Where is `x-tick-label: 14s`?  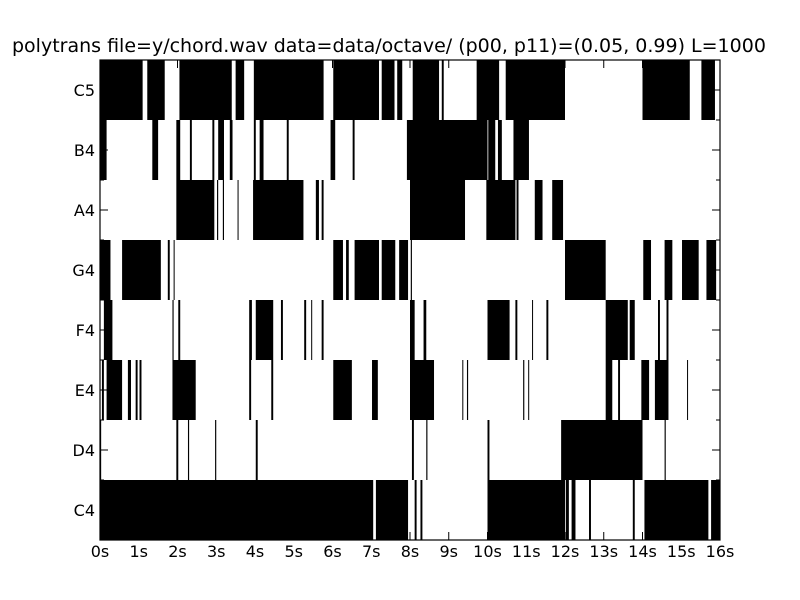 x-tick-label: 14s is located at coordinates (642, 551).